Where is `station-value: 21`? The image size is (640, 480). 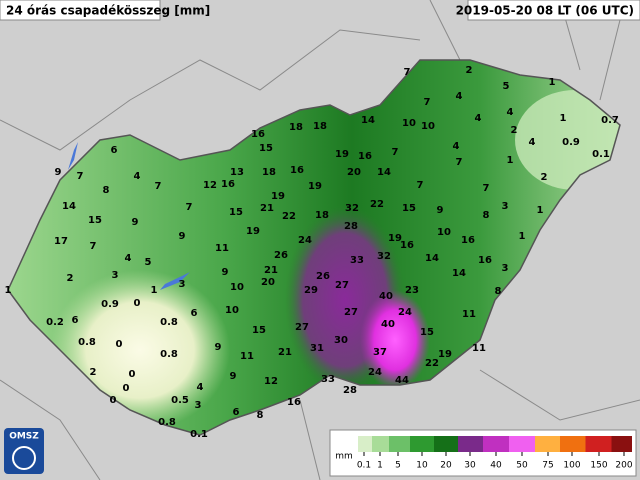
station-value: 21 is located at coordinates (285, 352).